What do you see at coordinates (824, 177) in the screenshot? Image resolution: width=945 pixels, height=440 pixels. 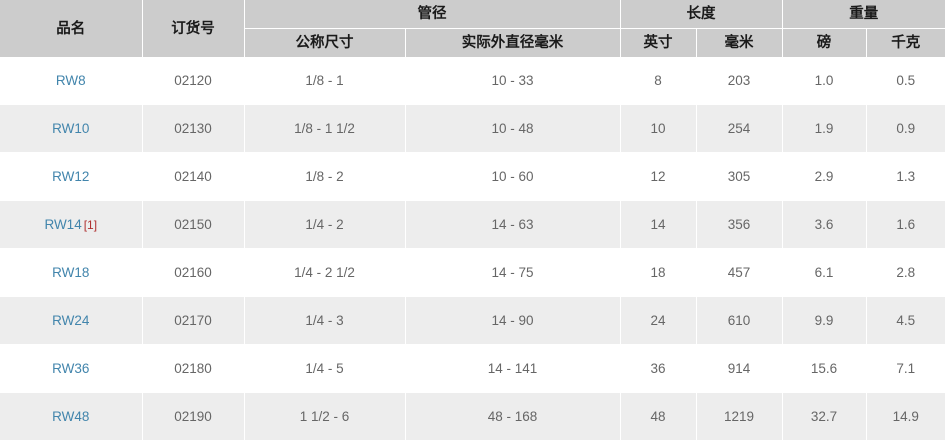 I see `cell-weight-lb: 2.9` at bounding box center [824, 177].